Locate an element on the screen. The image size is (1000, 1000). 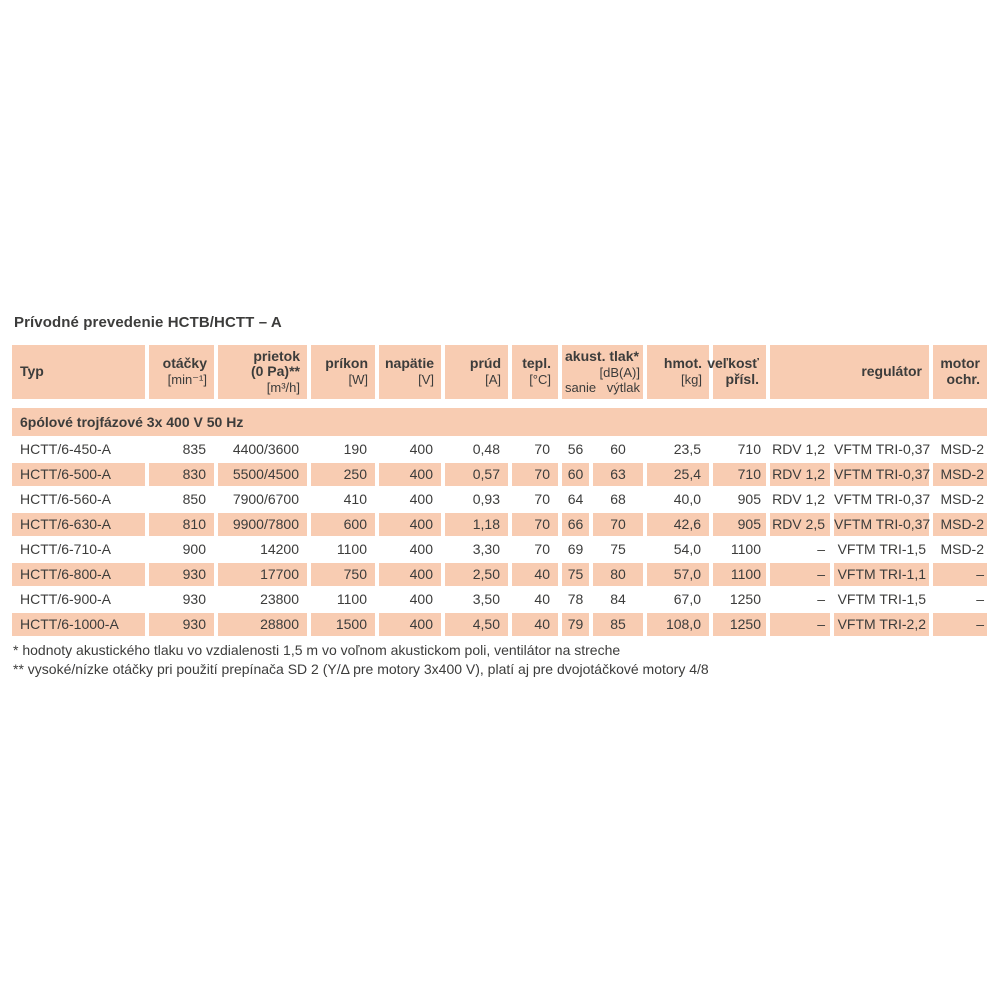
cell-motor-ochr: – is located at coordinates (960, 624).